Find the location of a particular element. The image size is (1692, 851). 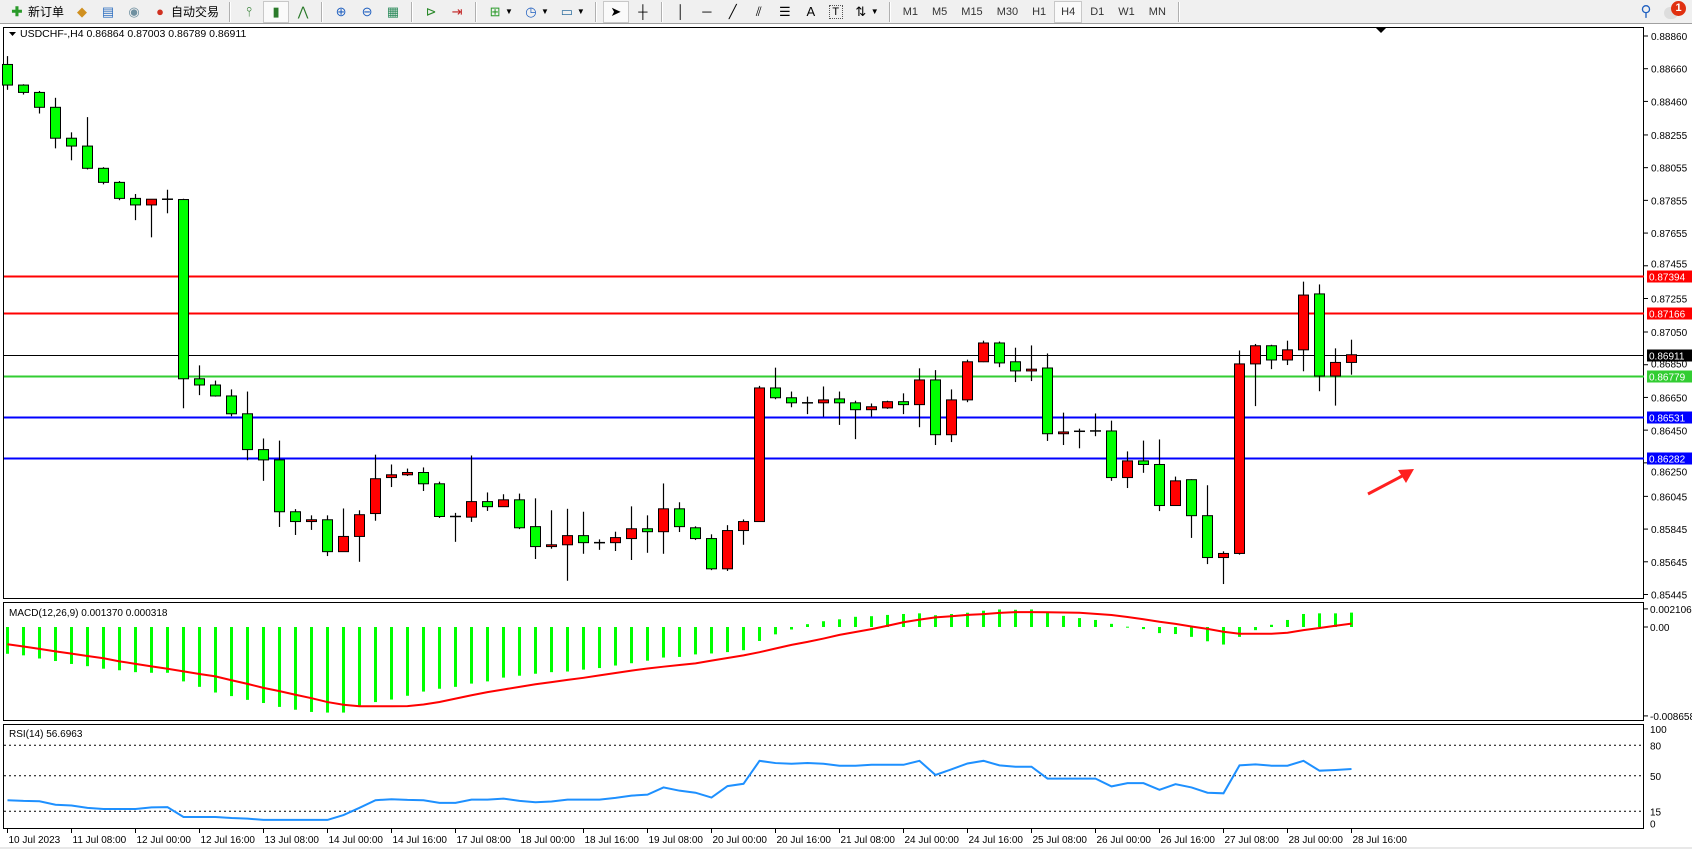

chart-shift-button: ⊳ is located at coordinates (431, 12).